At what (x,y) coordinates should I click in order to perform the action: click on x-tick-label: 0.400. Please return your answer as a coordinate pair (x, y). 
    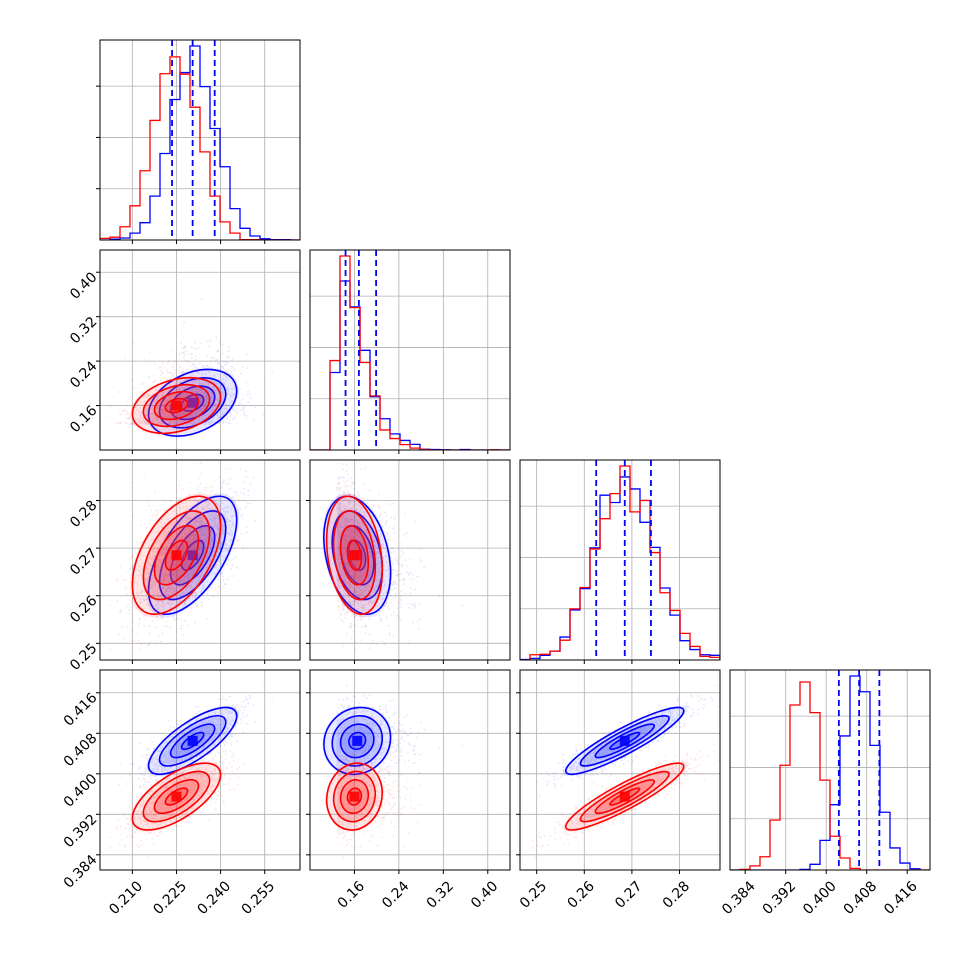
    Looking at the image, I should click on (820, 898).